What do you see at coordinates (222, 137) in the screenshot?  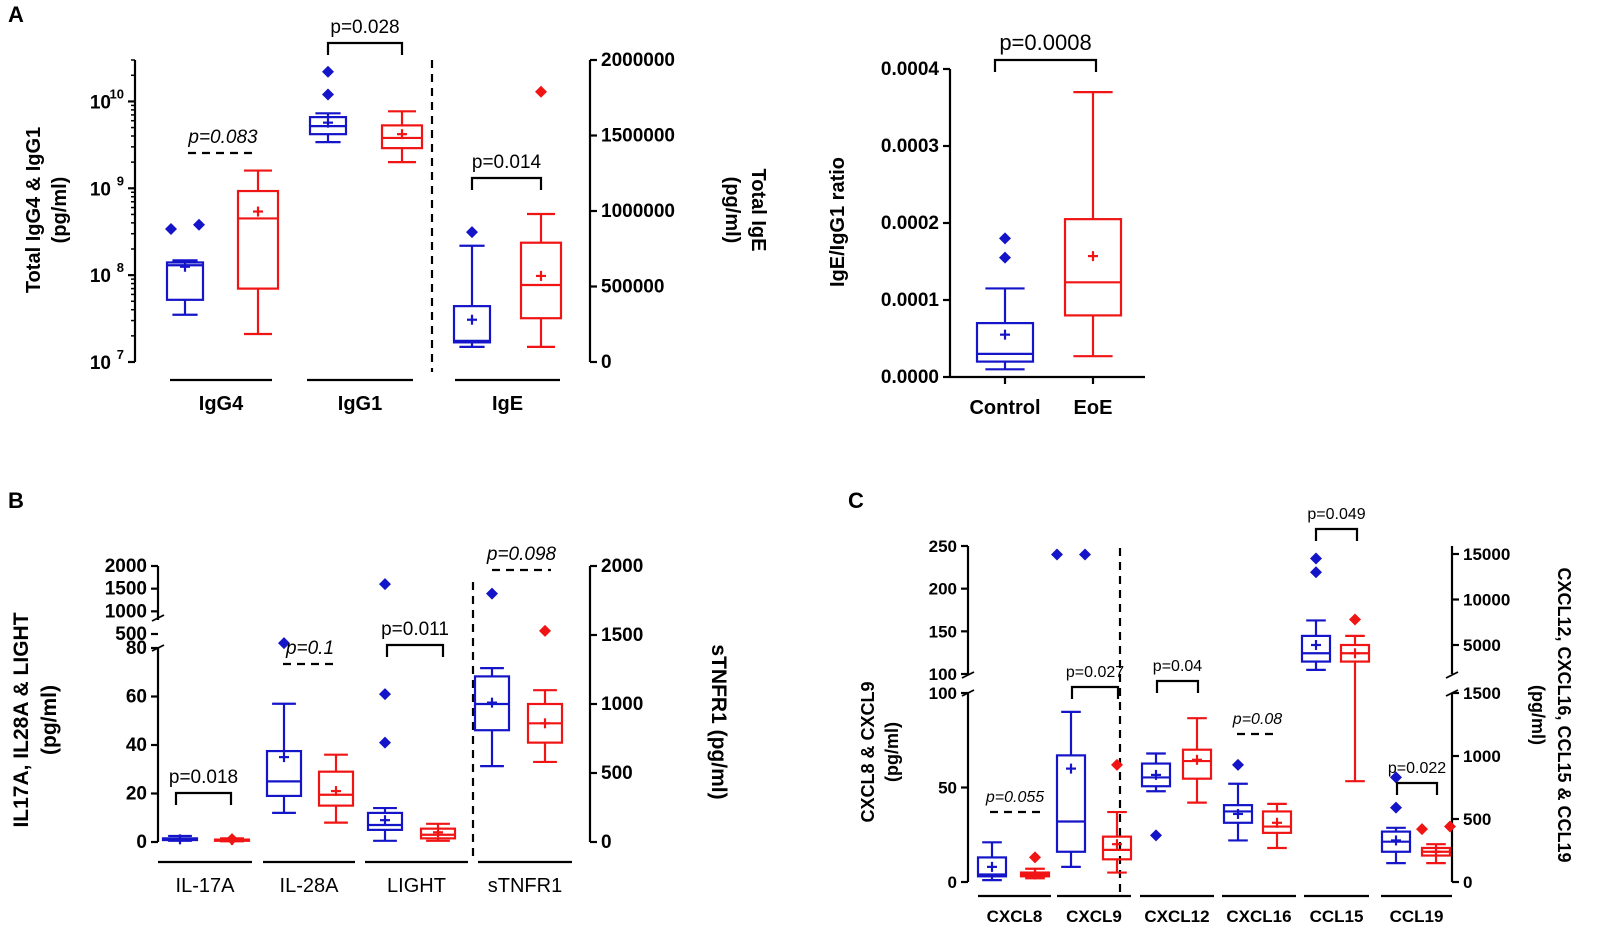 I see `a1-p-igg4-label: p=0.083` at bounding box center [222, 137].